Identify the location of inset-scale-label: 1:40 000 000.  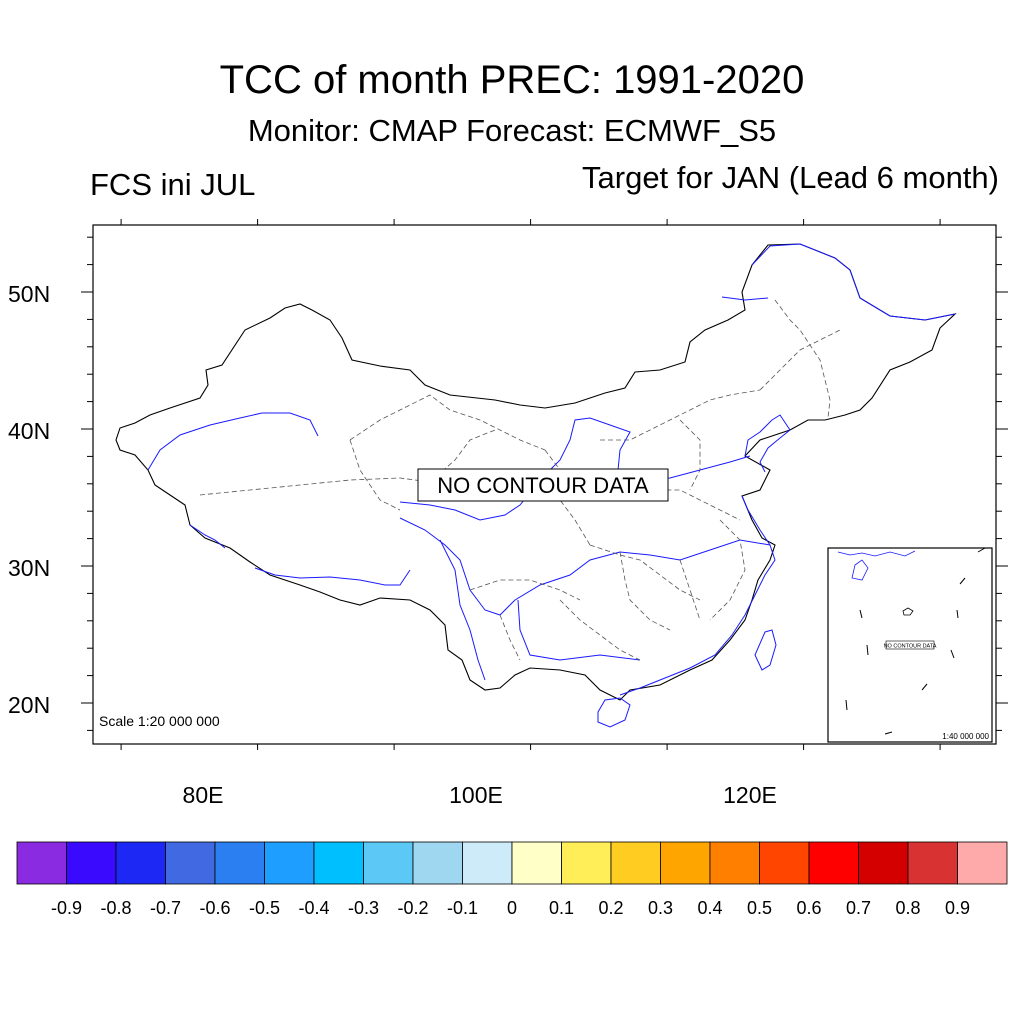
(965, 736).